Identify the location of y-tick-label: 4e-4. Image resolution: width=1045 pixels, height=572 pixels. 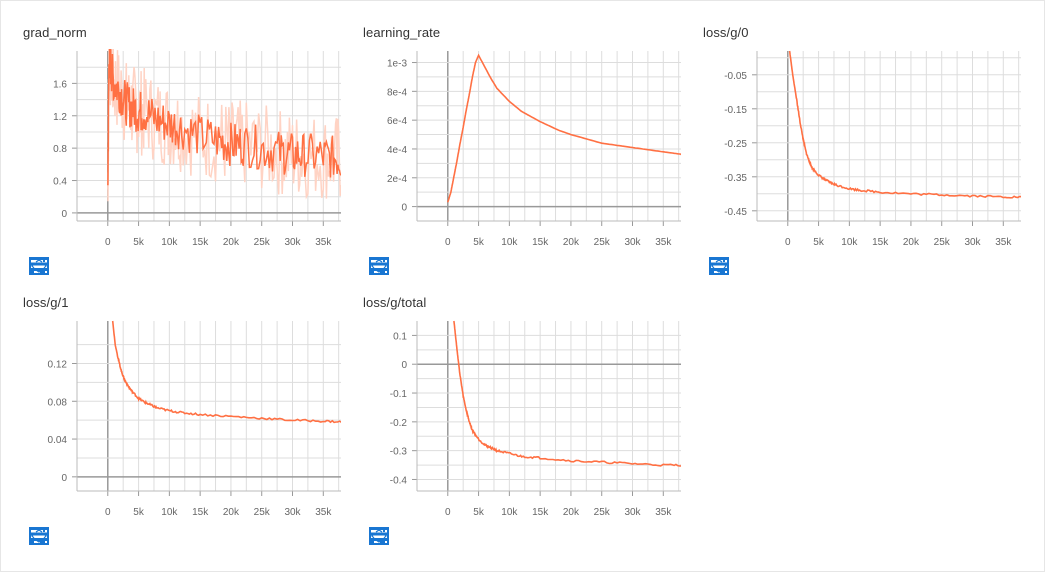
(397, 150).